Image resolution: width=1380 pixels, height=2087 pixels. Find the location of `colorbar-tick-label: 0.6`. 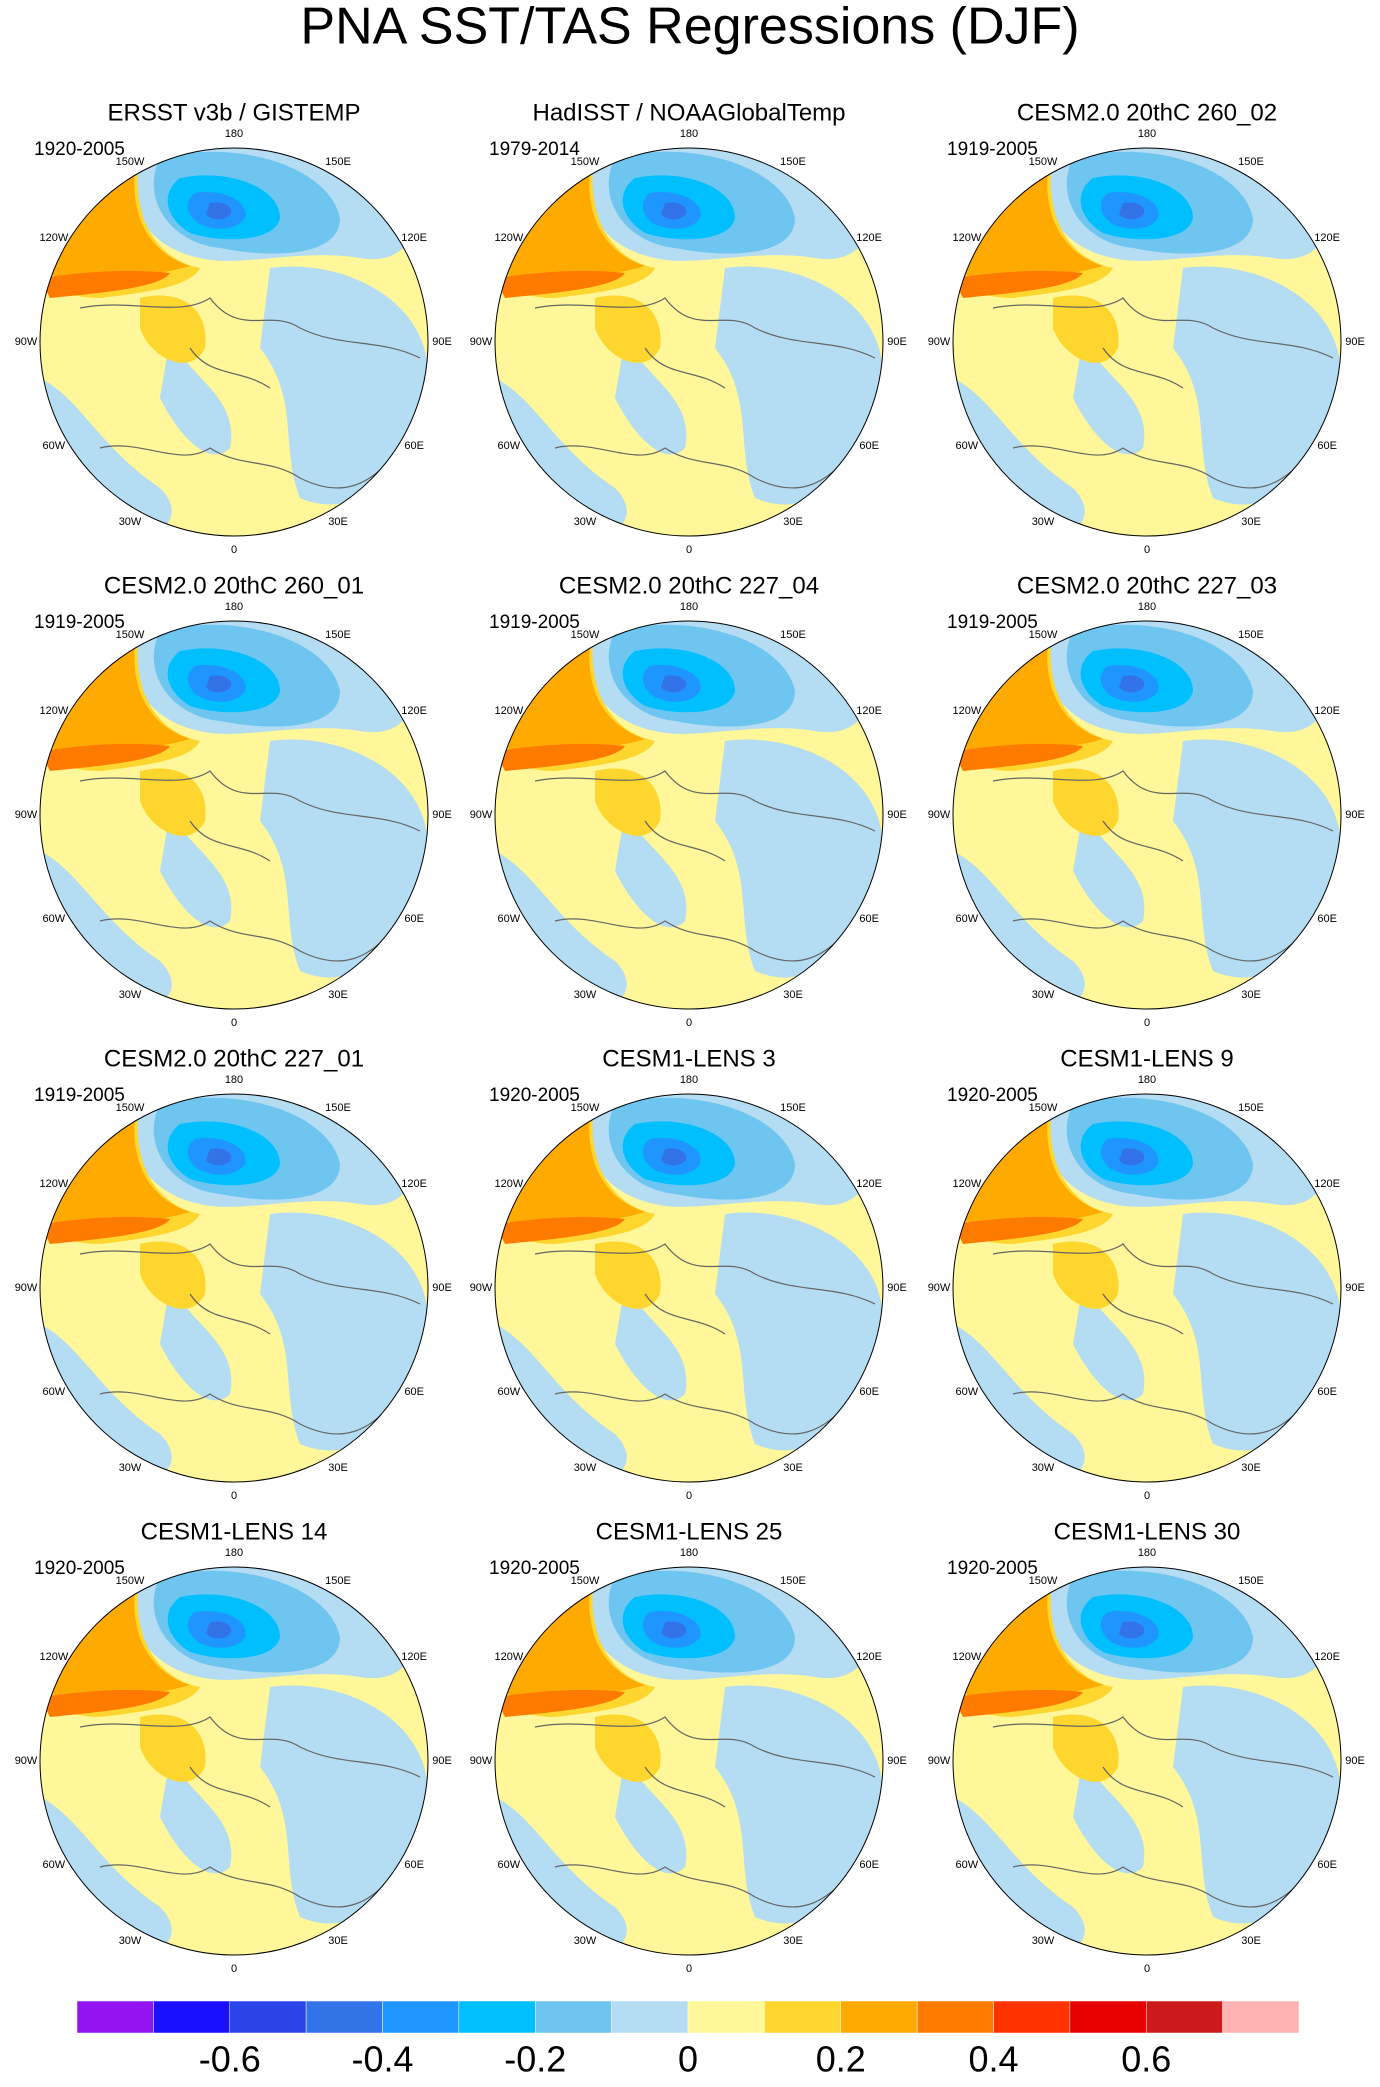

colorbar-tick-label: 0.6 is located at coordinates (1146, 2059).